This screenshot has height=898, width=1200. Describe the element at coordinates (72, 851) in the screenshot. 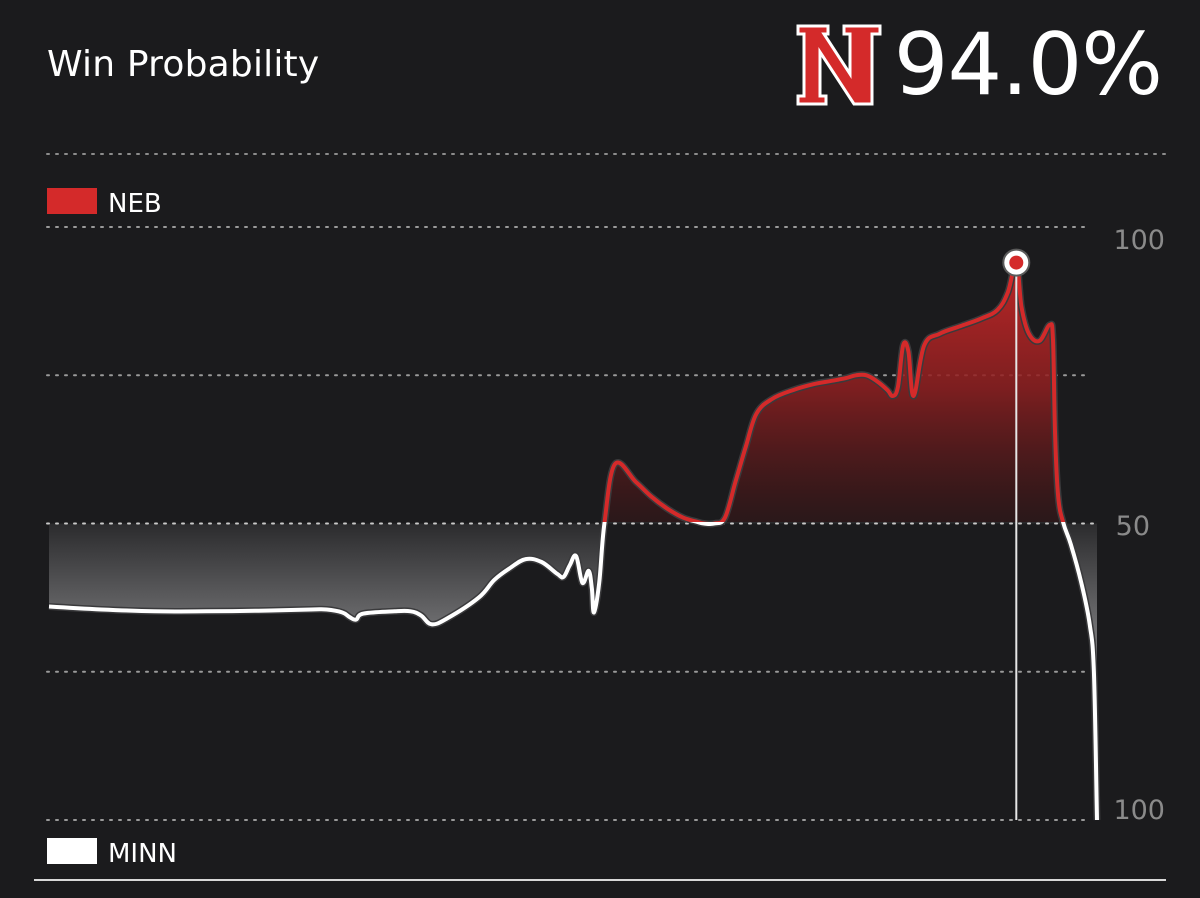

I see `legend-swatch-away` at that location.